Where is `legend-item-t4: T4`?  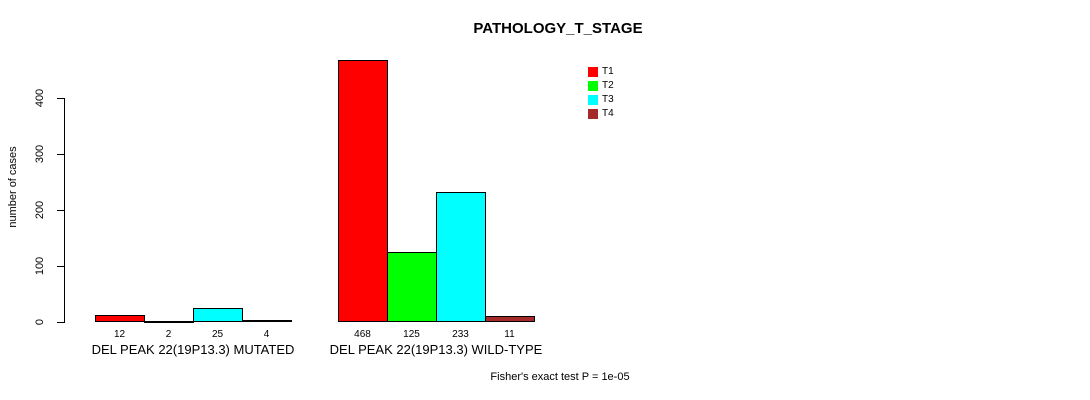
legend-item-t4: T4 is located at coordinates (601, 113).